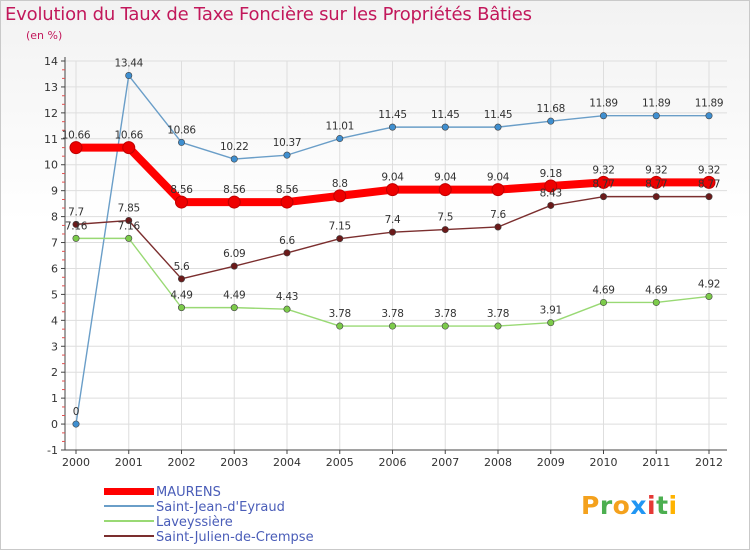 Image resolution: width=750 pixels, height=550 pixels. I want to click on logo-letter: r, so click(606, 505).